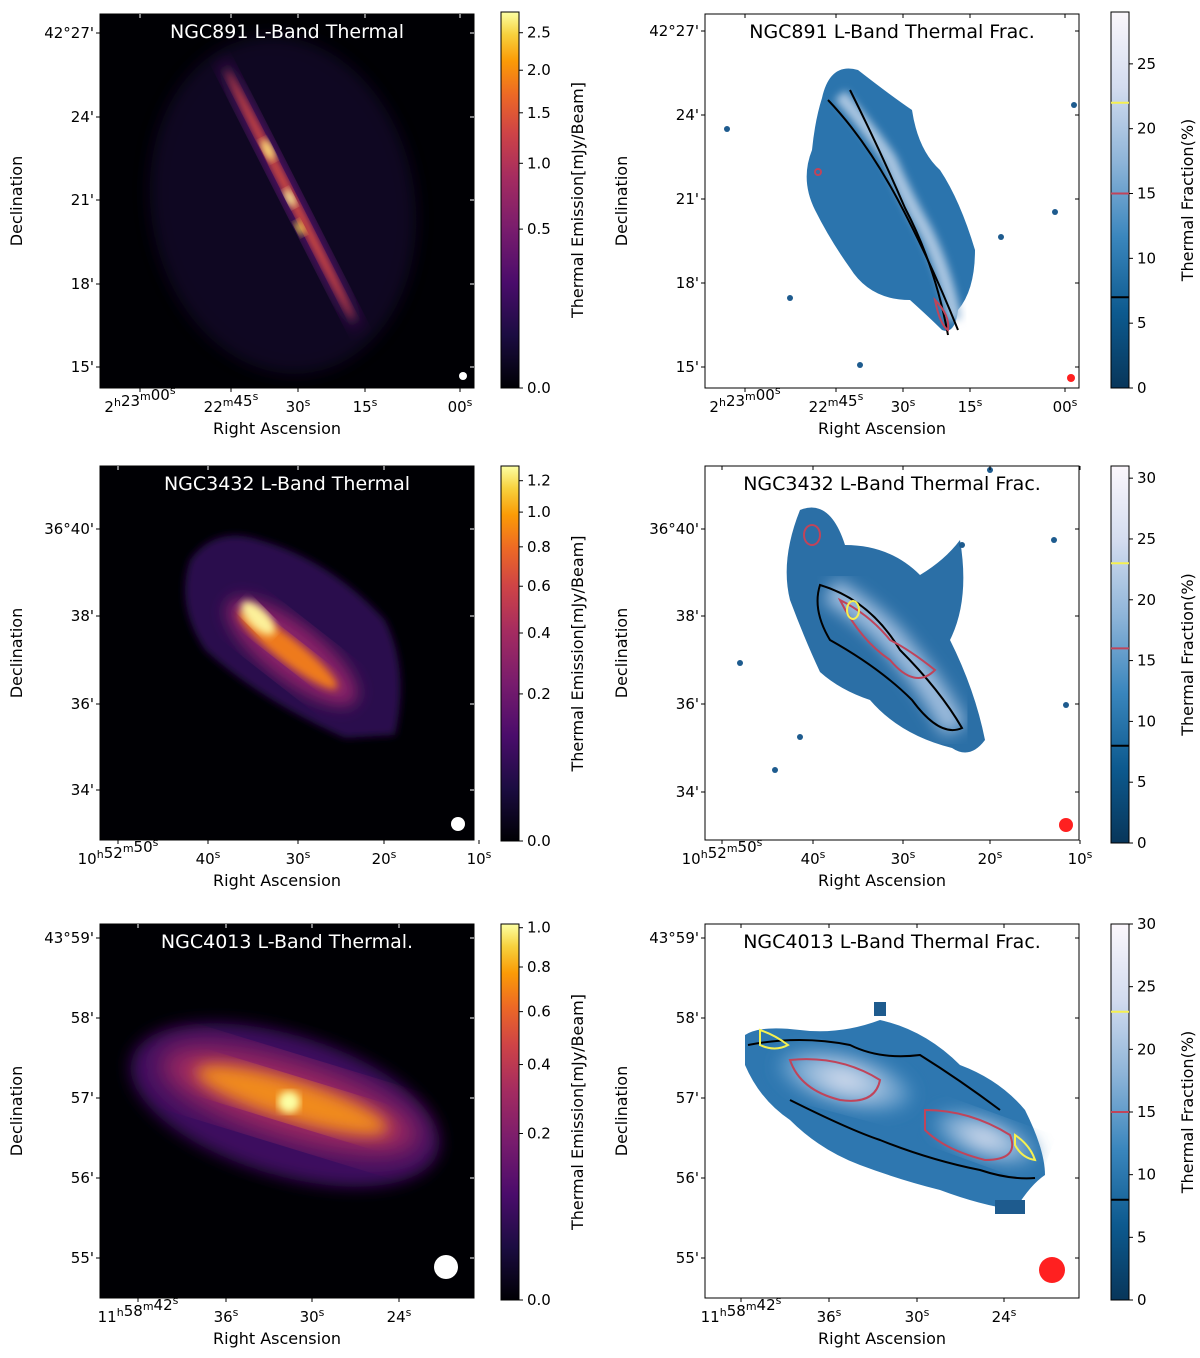  Describe the element at coordinates (82, 284) in the screenshot. I see `dec-tick-label: 18'` at that location.